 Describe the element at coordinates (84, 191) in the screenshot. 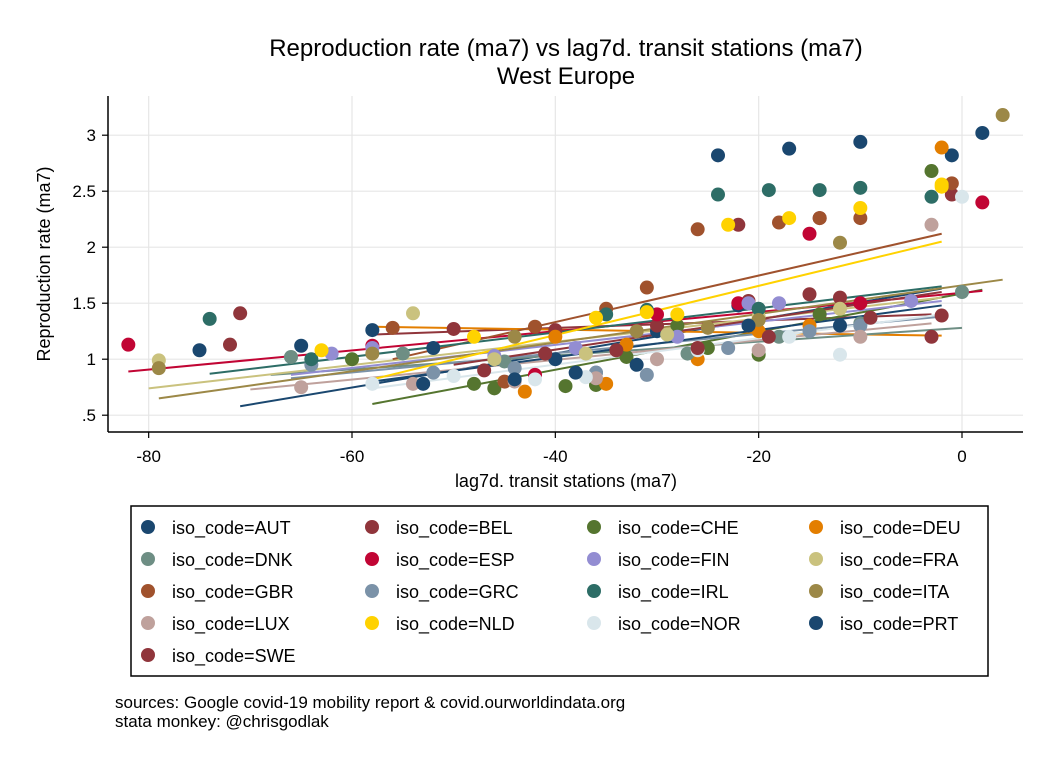

I see `y-tick-label: 2.5` at that location.